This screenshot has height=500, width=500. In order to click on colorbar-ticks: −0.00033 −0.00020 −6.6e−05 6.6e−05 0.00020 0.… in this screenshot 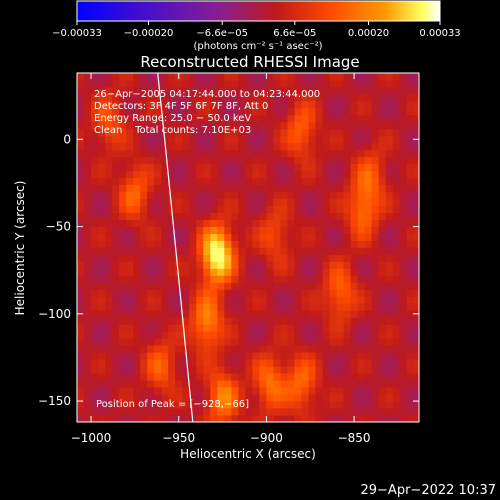, I will do `click(256, 30)`.